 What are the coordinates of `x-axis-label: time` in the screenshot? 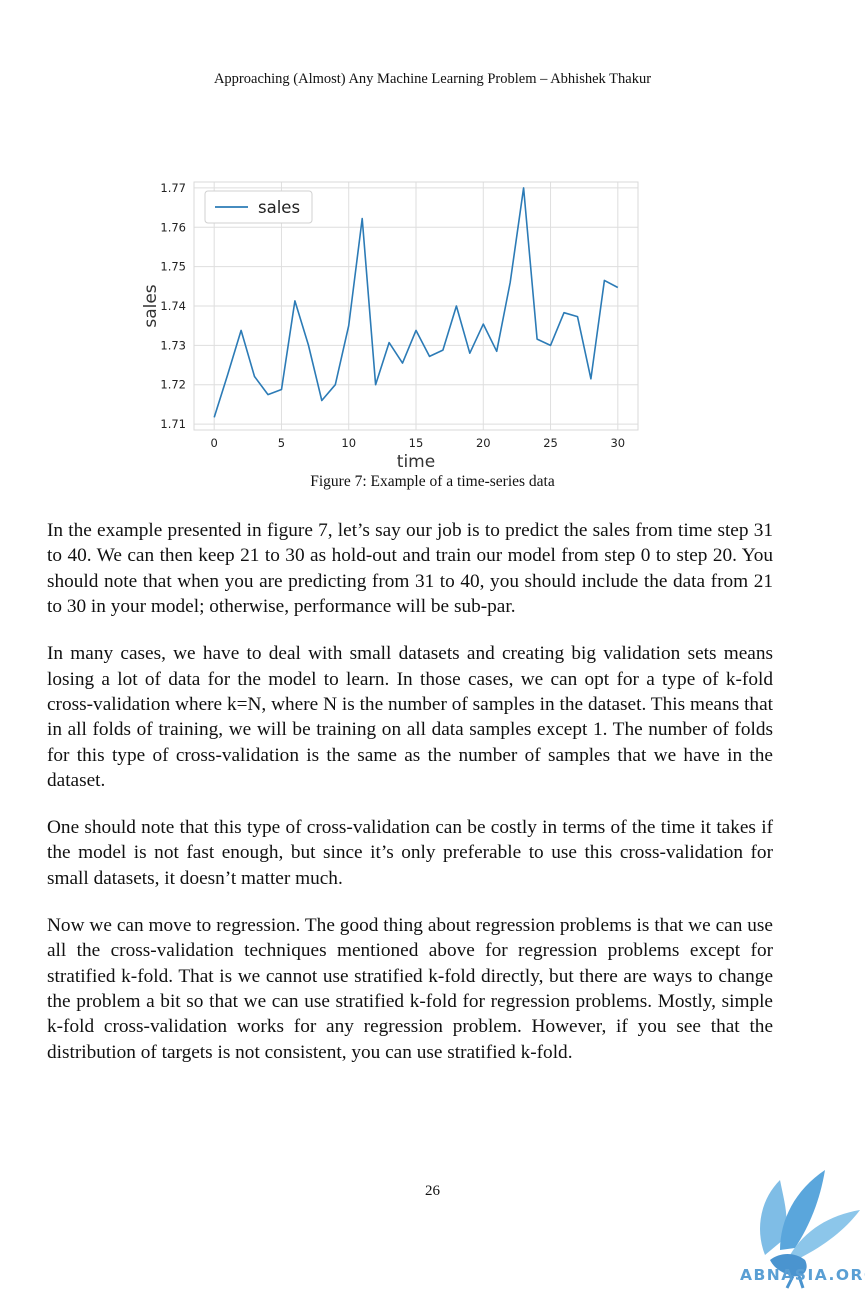 It's located at (416, 462).